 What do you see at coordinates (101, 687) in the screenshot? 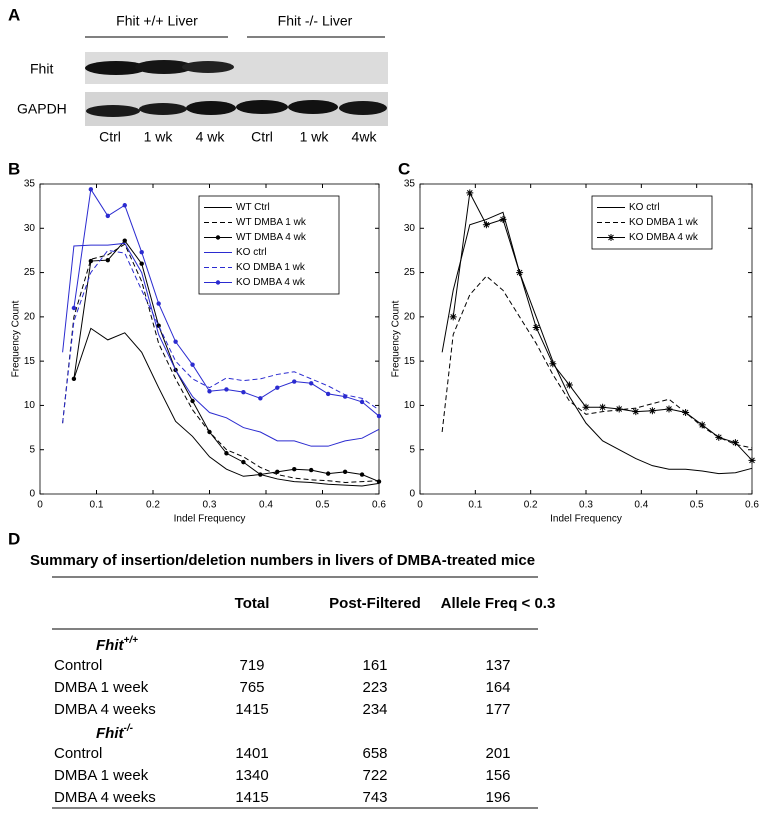
I see `row-label: DMBA 1 week` at bounding box center [101, 687].